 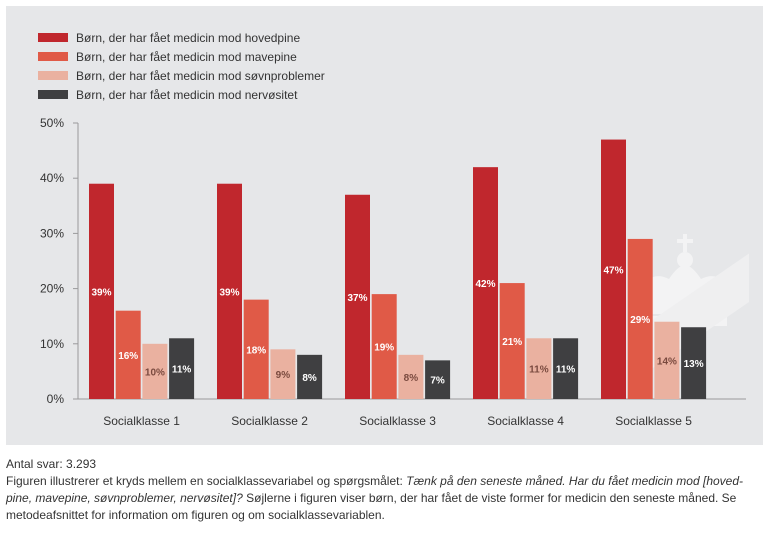 What do you see at coordinates (52, 123) in the screenshot?
I see `y-tick-label: 50%` at bounding box center [52, 123].